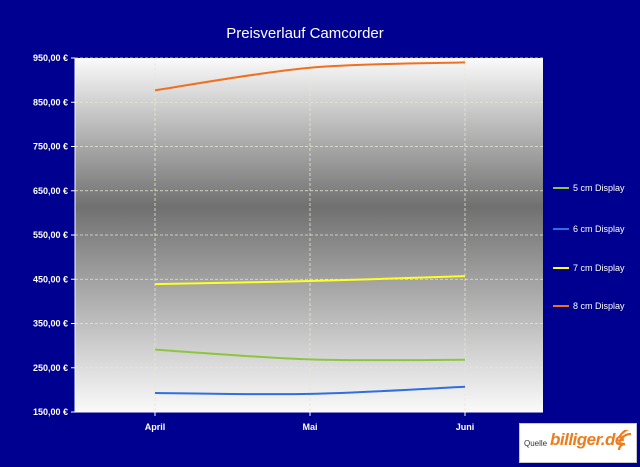 The image size is (640, 467). I want to click on y-tick-label: 350,00 €, so click(50, 324).